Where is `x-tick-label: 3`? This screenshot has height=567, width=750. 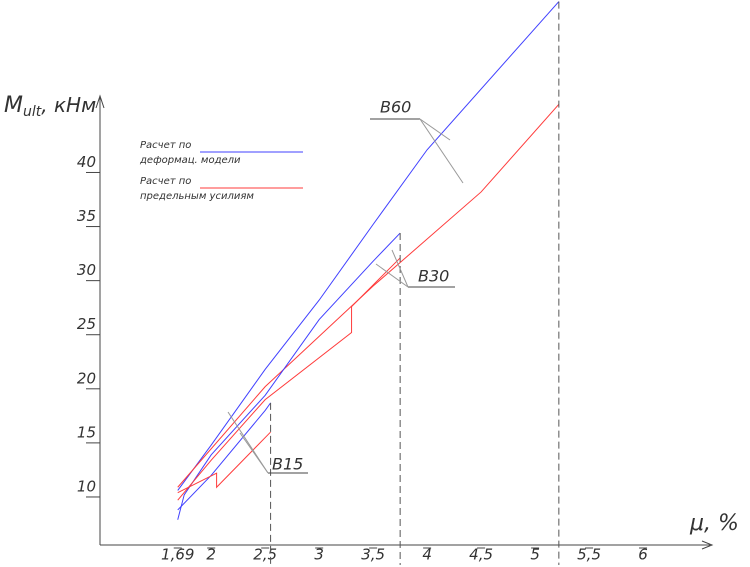 x-tick-label: 3 is located at coordinates (319, 555).